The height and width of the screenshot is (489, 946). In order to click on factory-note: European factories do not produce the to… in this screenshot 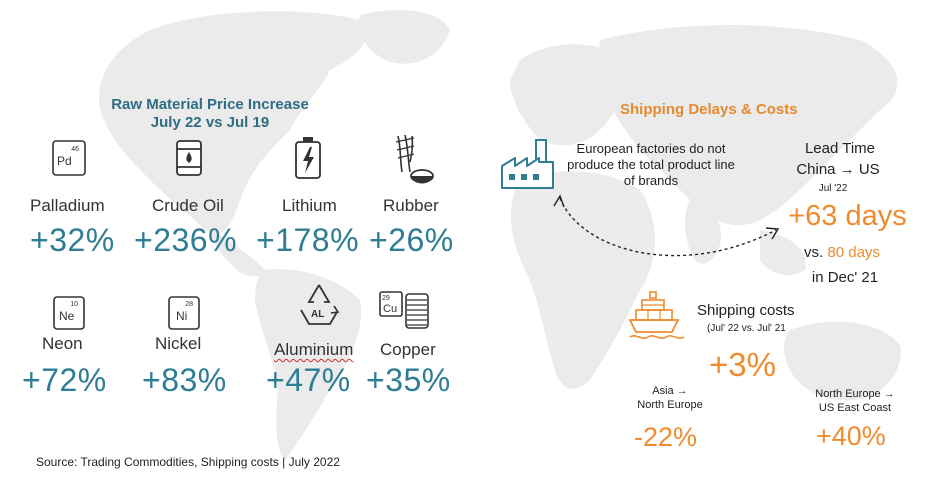, I will do `click(651, 164)`.